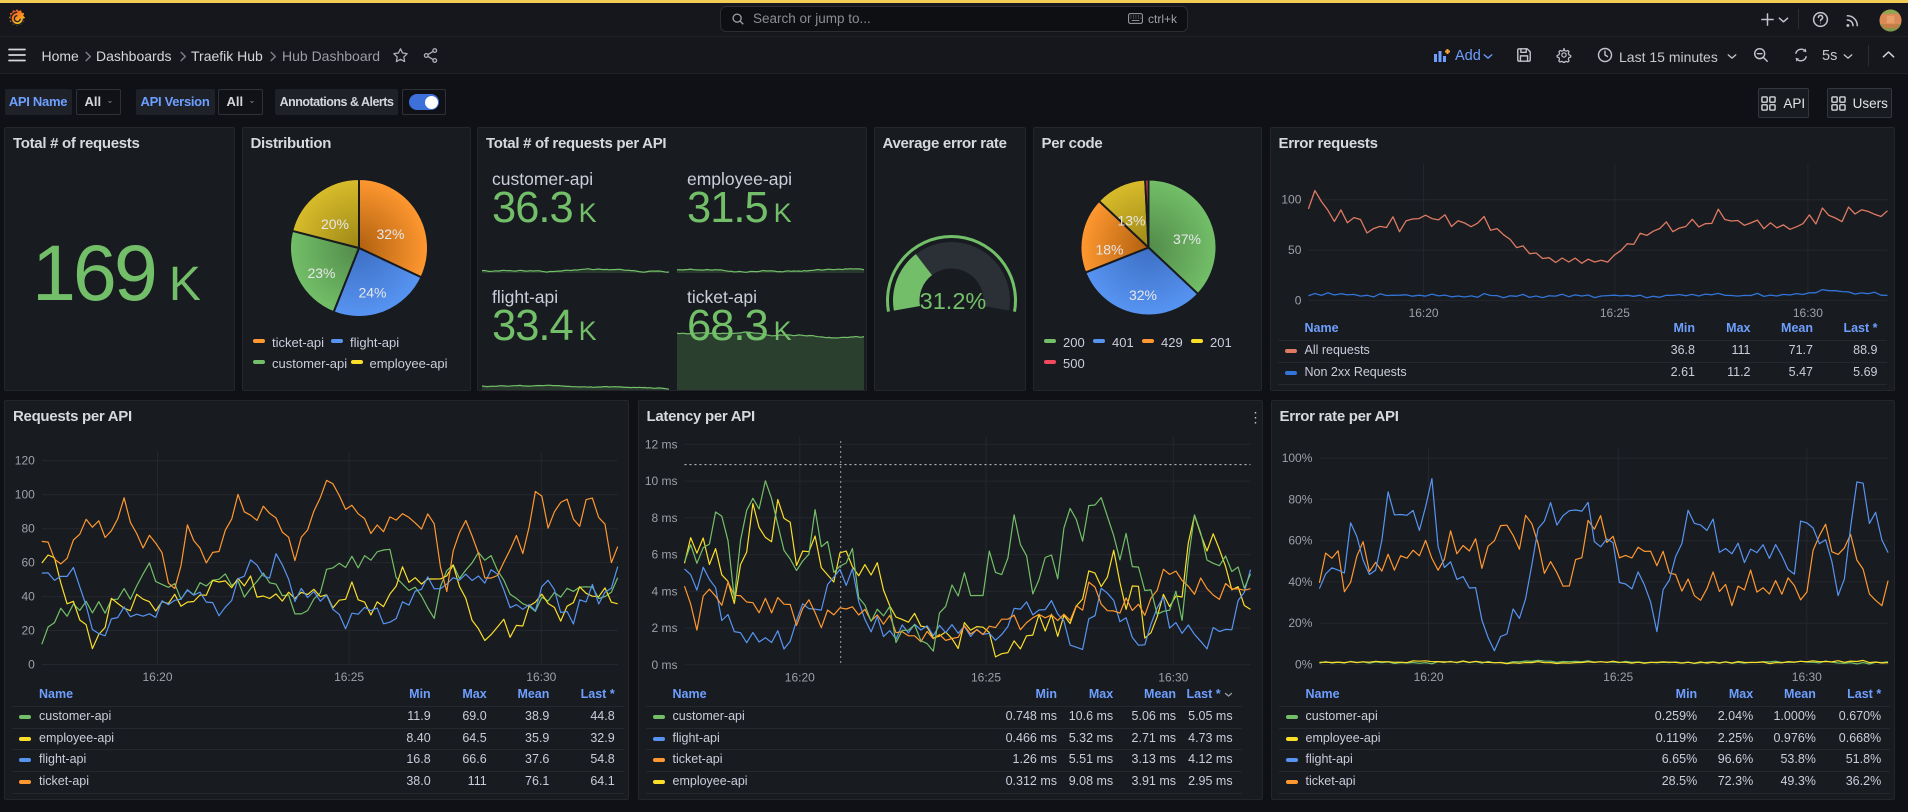  Describe the element at coordinates (664, 517) in the screenshot. I see `svg-text: 8 ms` at that location.